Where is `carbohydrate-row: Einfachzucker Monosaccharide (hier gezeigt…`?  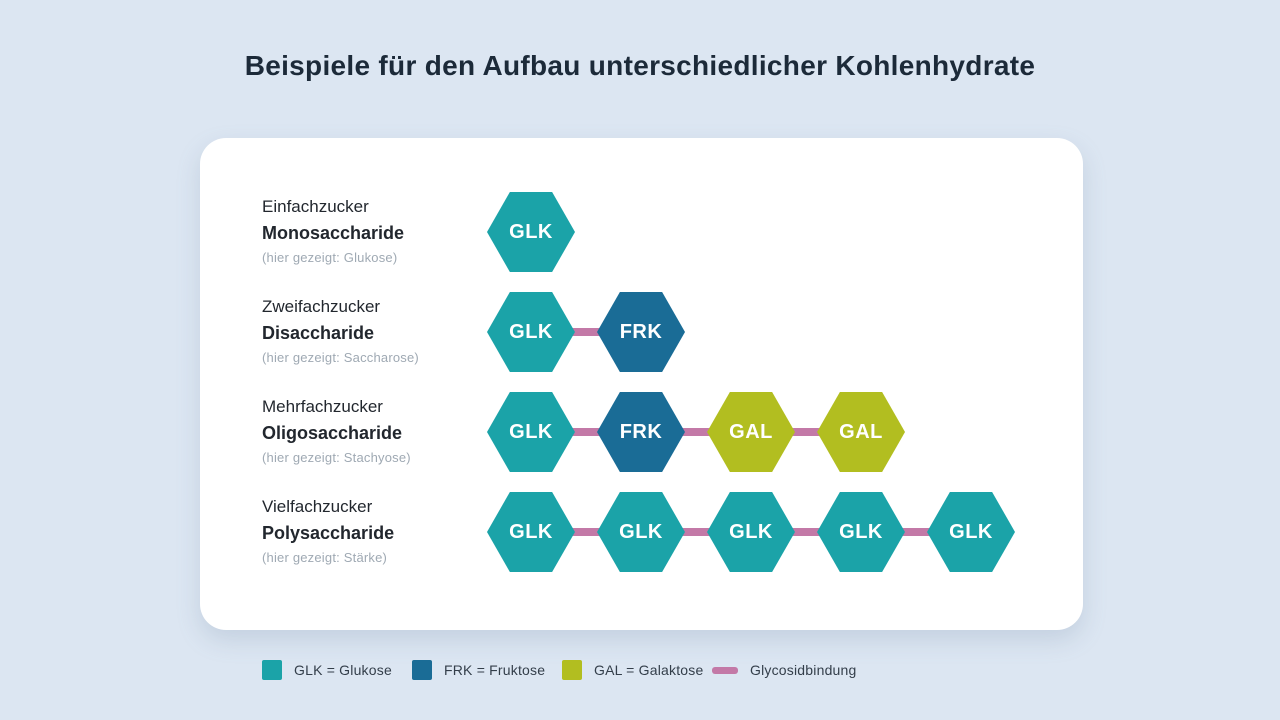
carbohydrate-row: Einfachzucker Monosaccharide (hier gezeigt… is located at coordinates (662, 232).